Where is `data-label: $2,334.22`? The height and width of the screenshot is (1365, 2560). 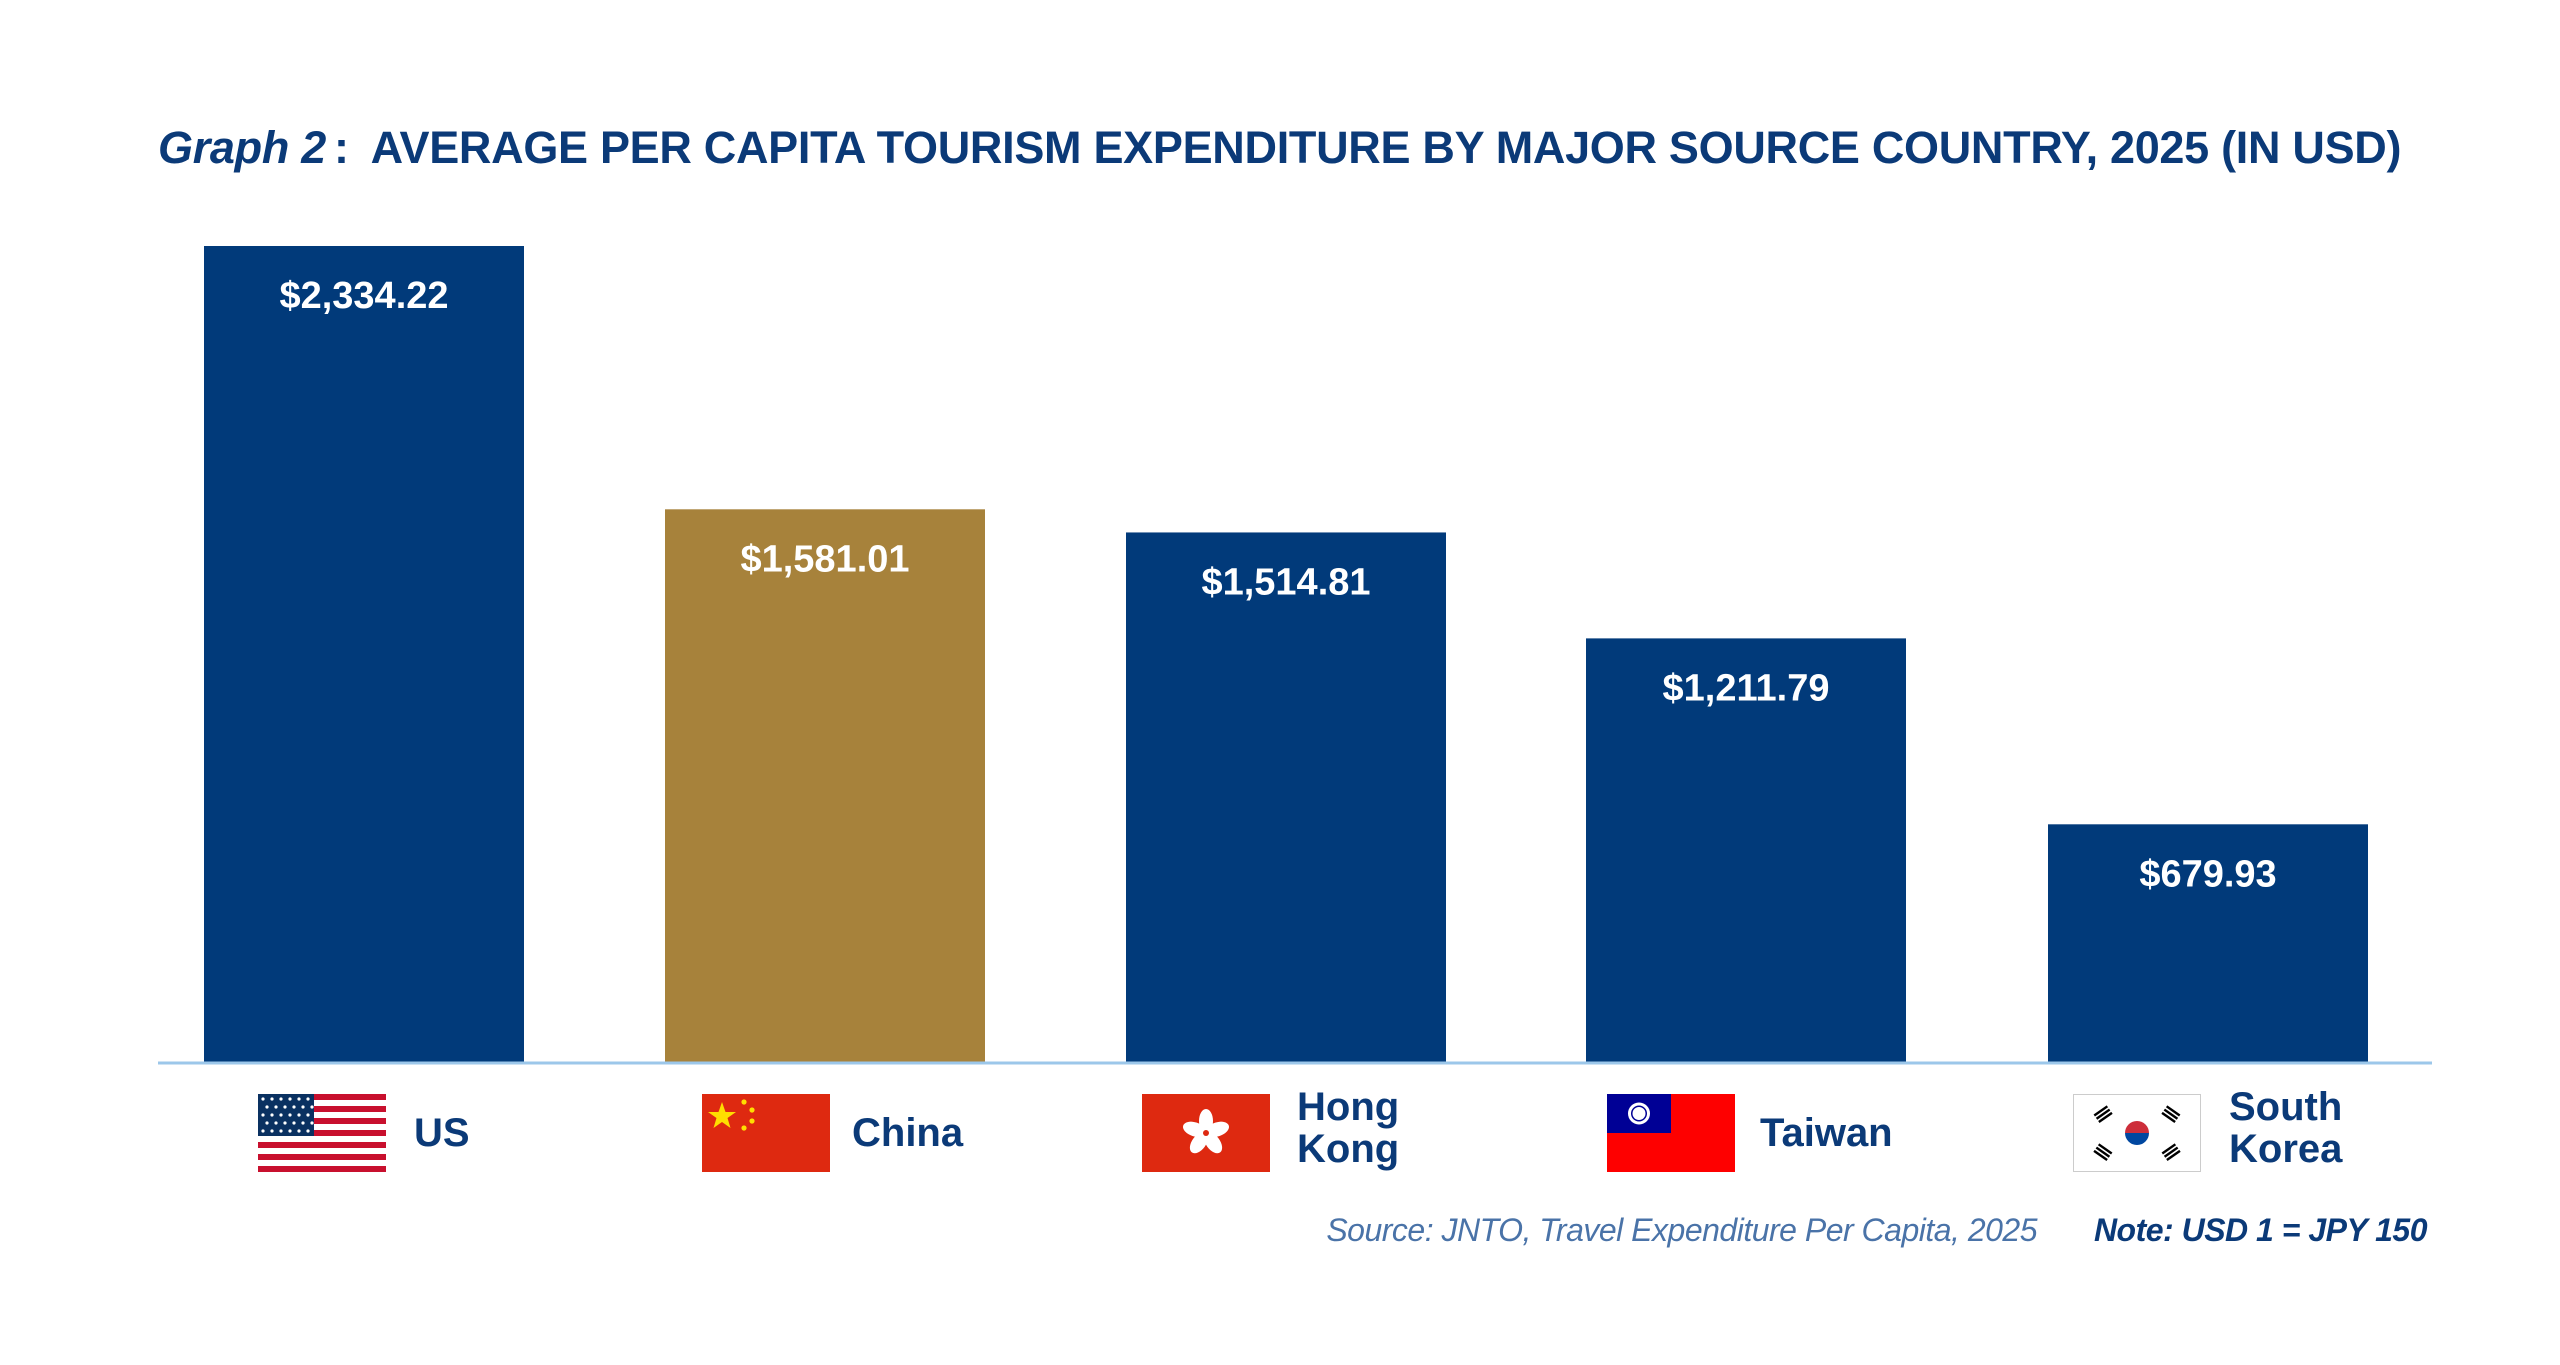 data-label: $2,334.22 is located at coordinates (363, 296).